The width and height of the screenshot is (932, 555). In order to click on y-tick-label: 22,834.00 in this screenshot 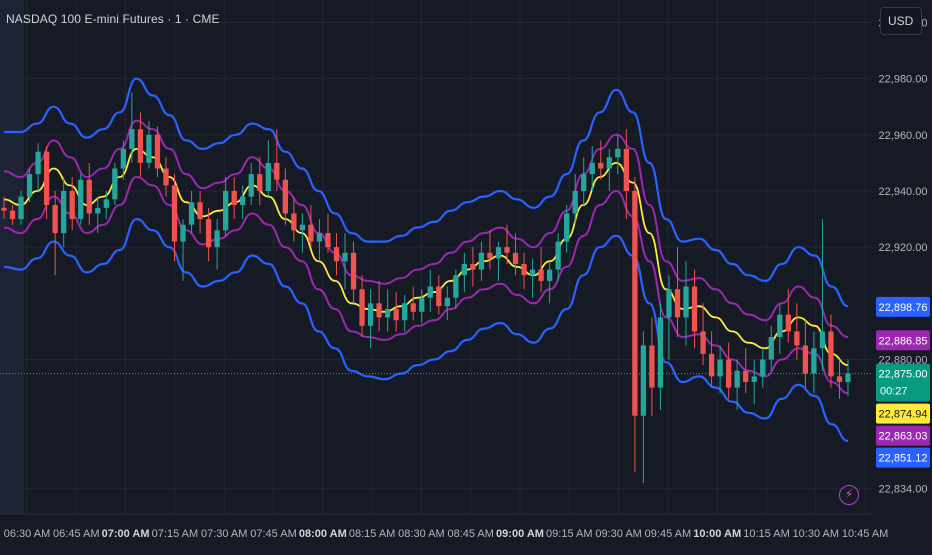, I will do `click(903, 490)`.